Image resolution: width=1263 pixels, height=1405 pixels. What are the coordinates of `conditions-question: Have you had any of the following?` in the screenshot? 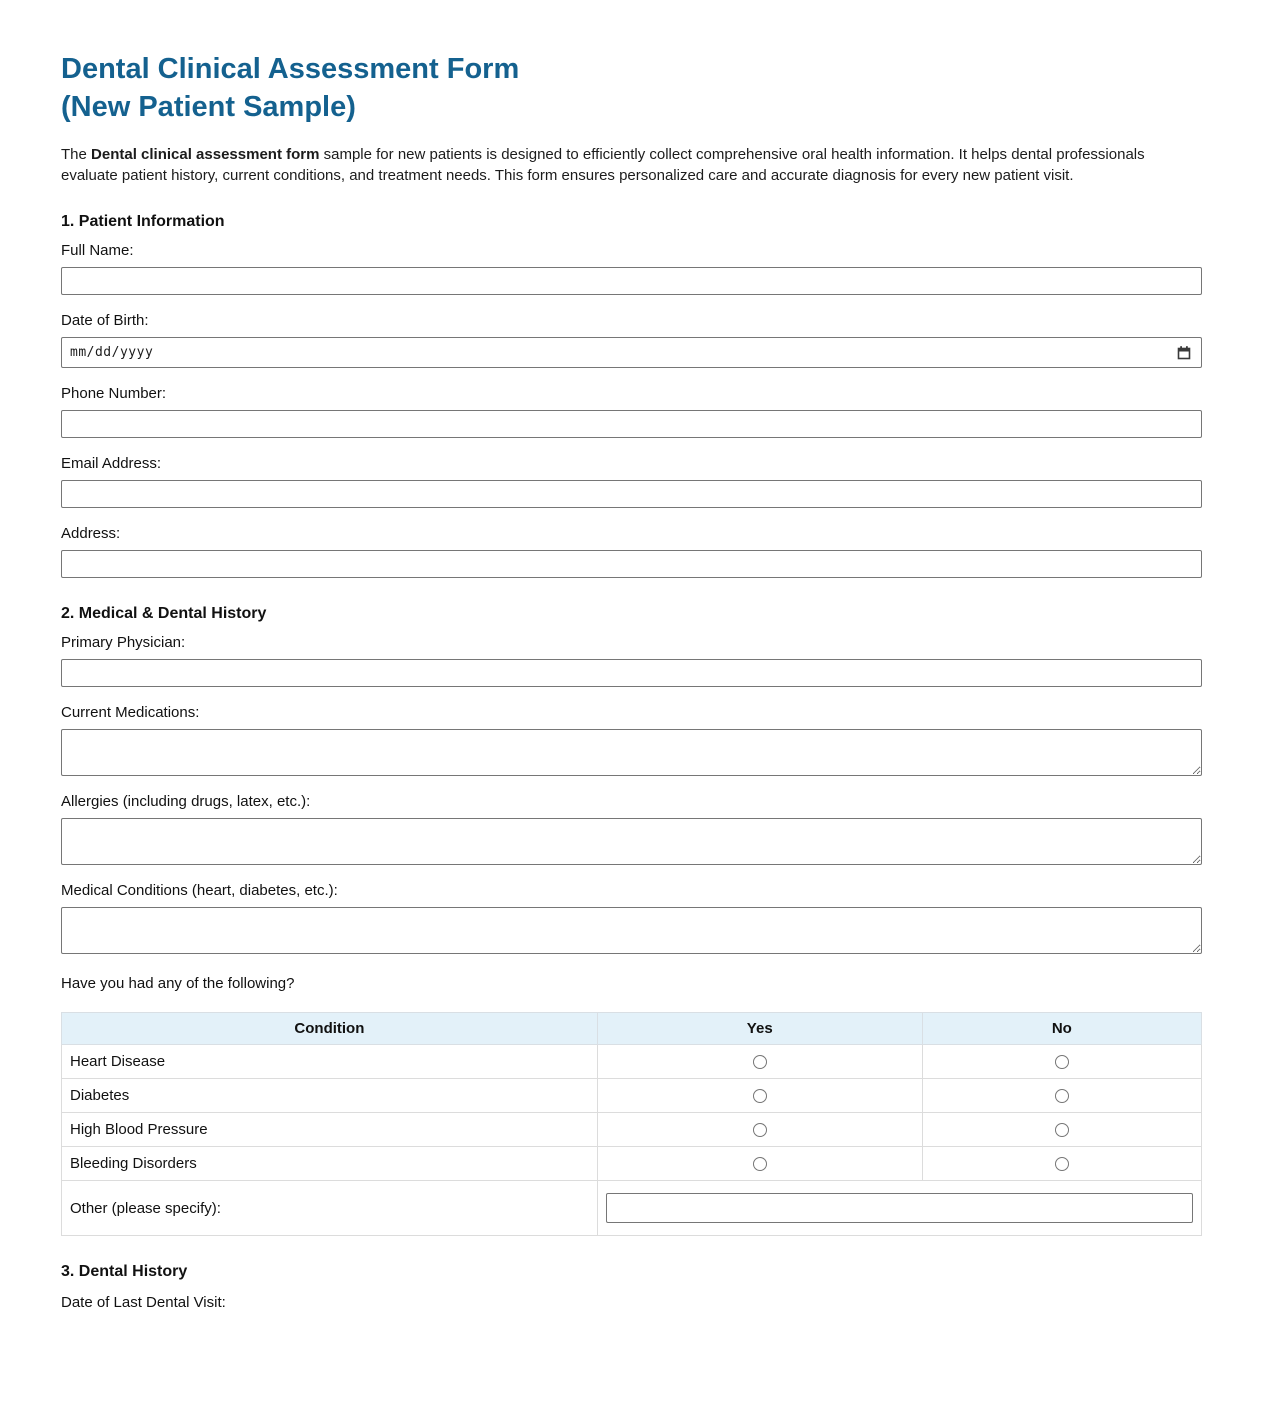 It's located at (178, 983).